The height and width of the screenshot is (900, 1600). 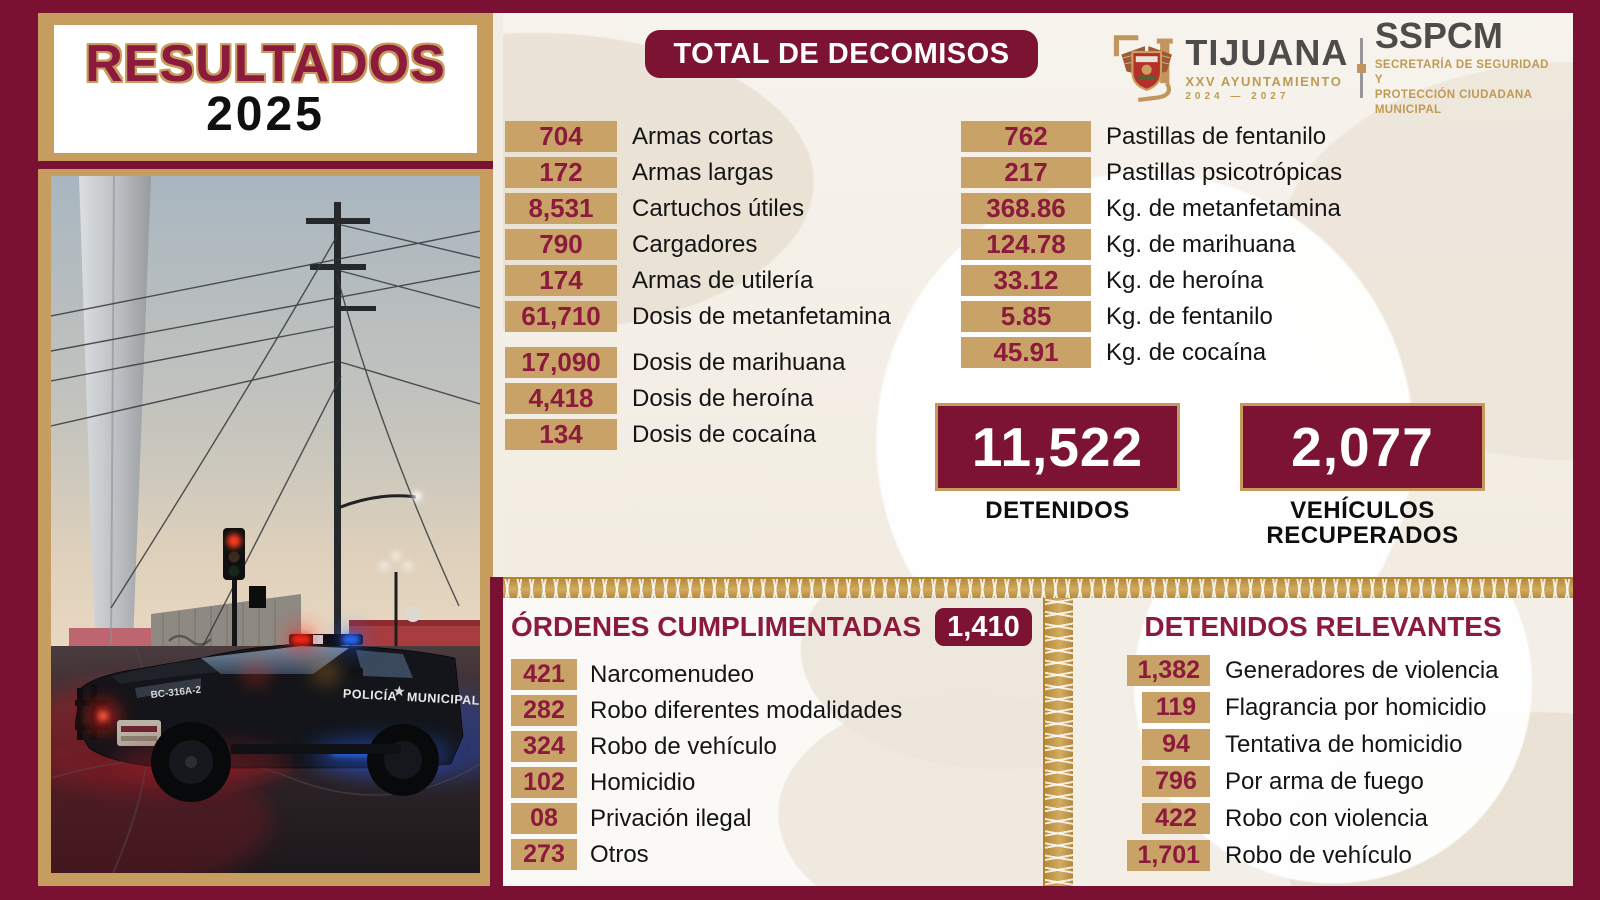 I want to click on logo-city-name: TIJUANA, so click(x=1267, y=52).